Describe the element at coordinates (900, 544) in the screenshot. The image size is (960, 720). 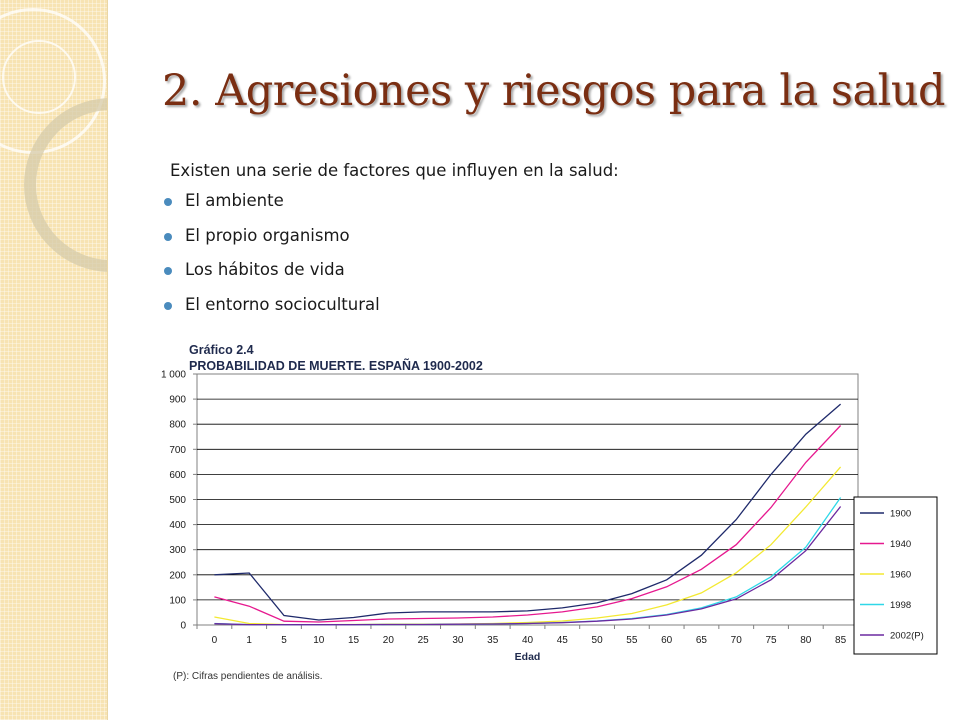
I see `legend-entry: 1940` at that location.